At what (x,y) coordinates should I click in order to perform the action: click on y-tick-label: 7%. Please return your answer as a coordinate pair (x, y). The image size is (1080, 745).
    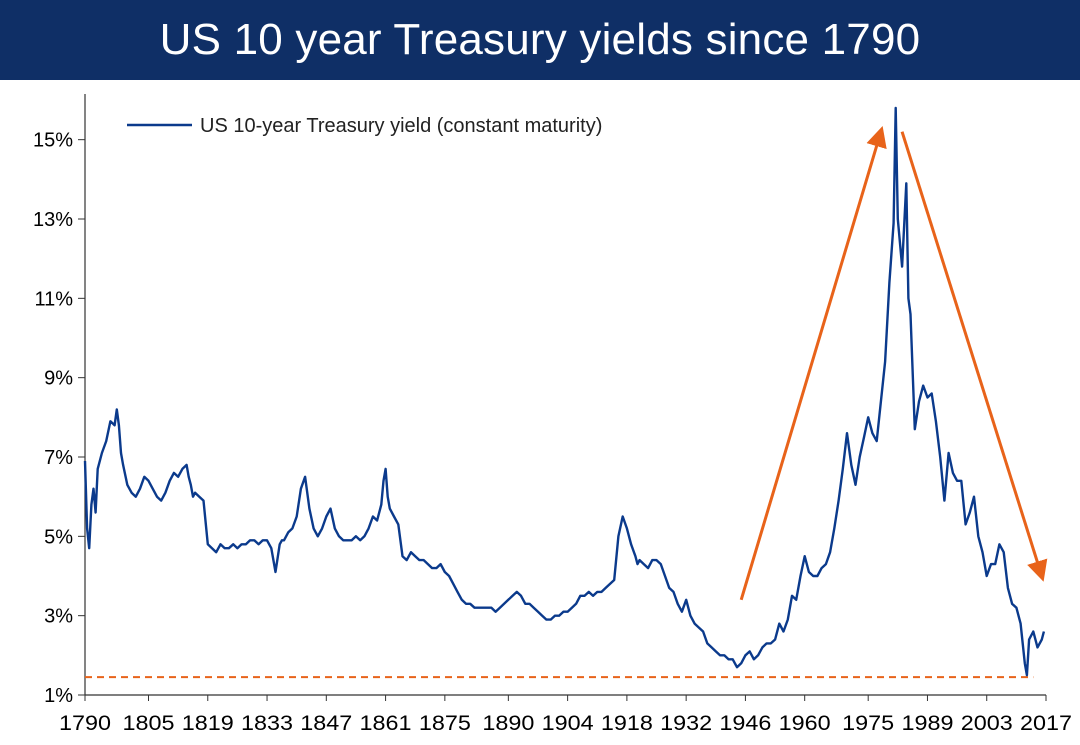
    Looking at the image, I should click on (58, 458).